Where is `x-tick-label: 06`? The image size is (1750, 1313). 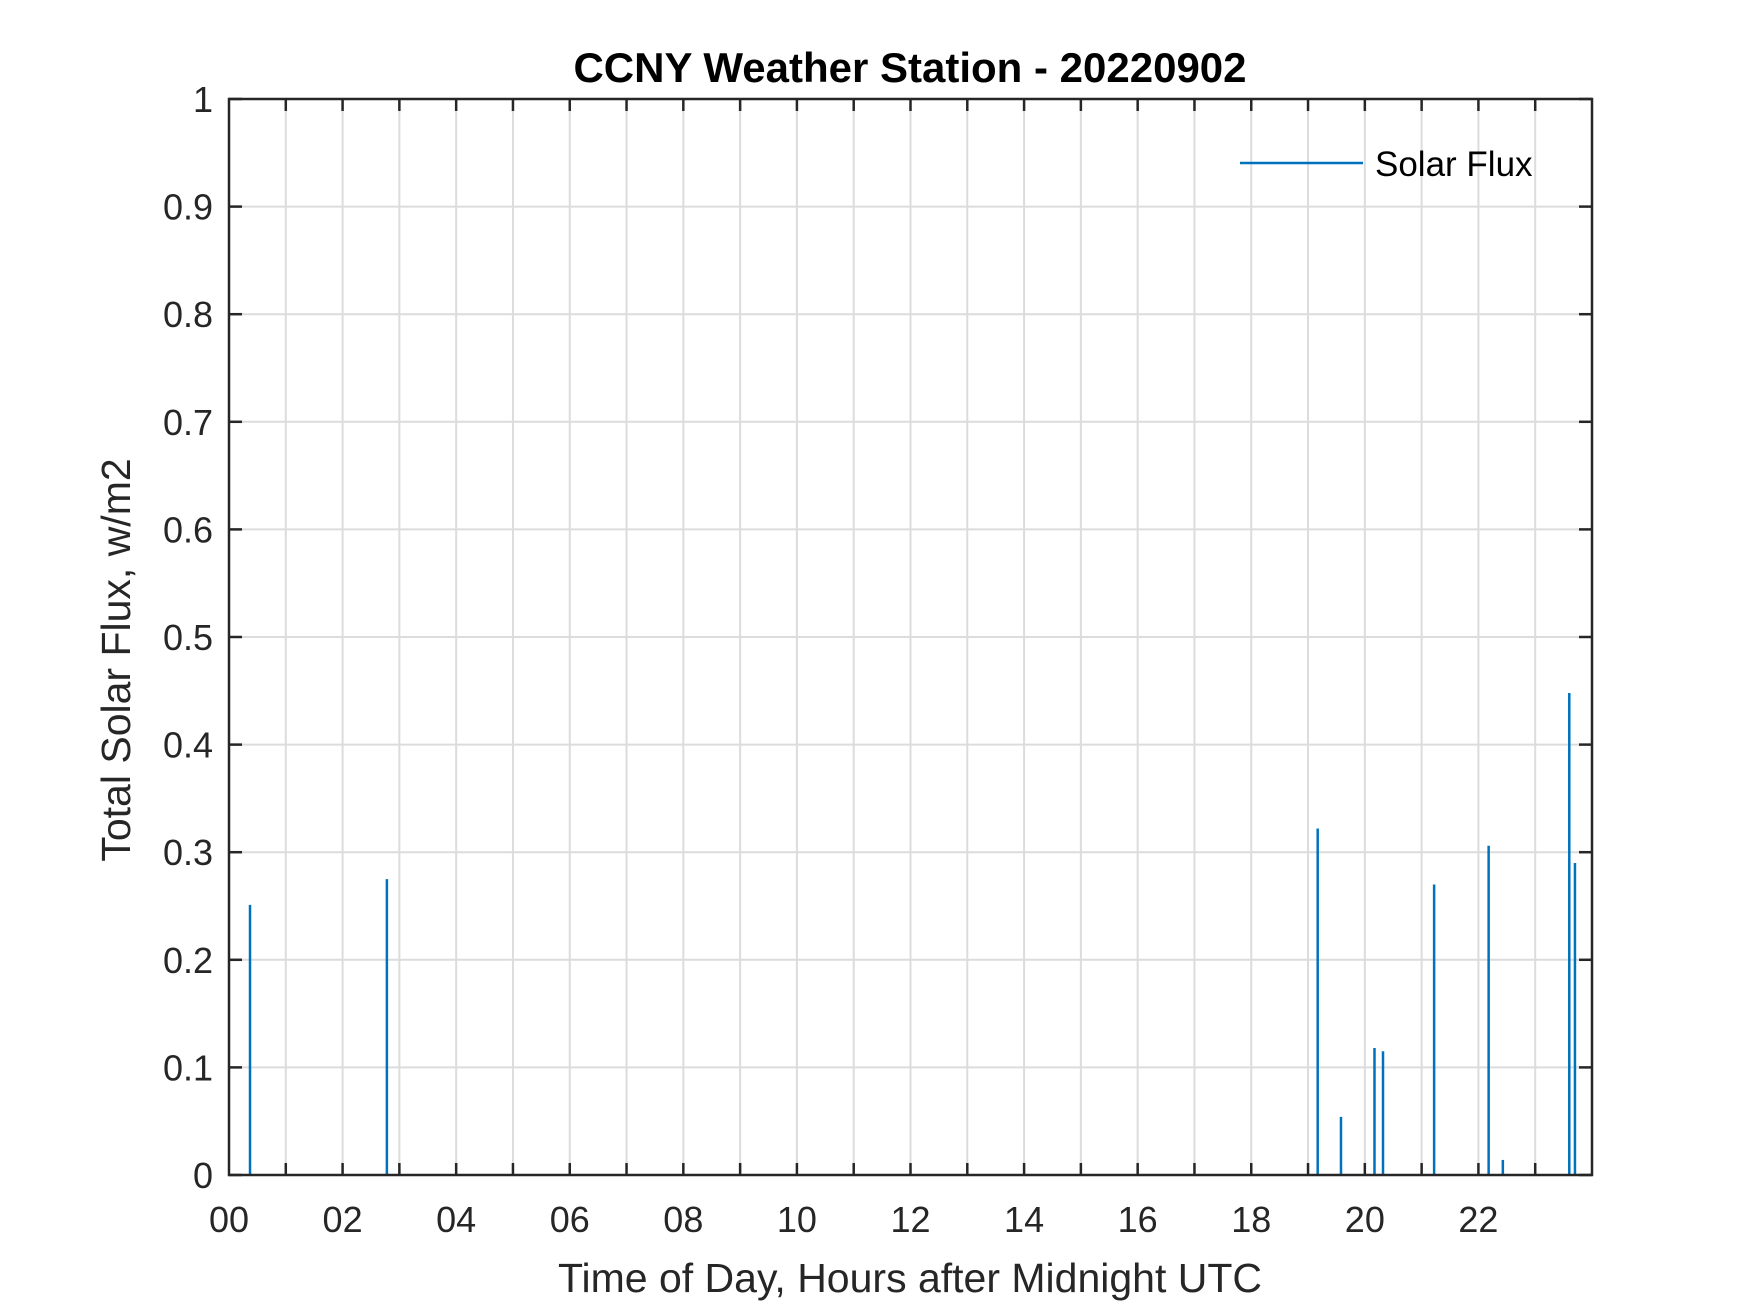 x-tick-label: 06 is located at coordinates (570, 1219).